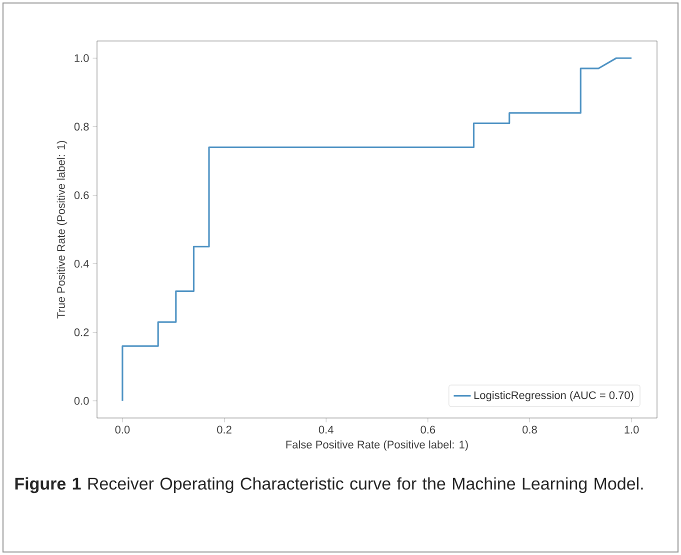 This screenshot has width=681, height=555. What do you see at coordinates (554, 396) in the screenshot?
I see `legend-label: LogisticRegression (AUC = 0.70)` at bounding box center [554, 396].